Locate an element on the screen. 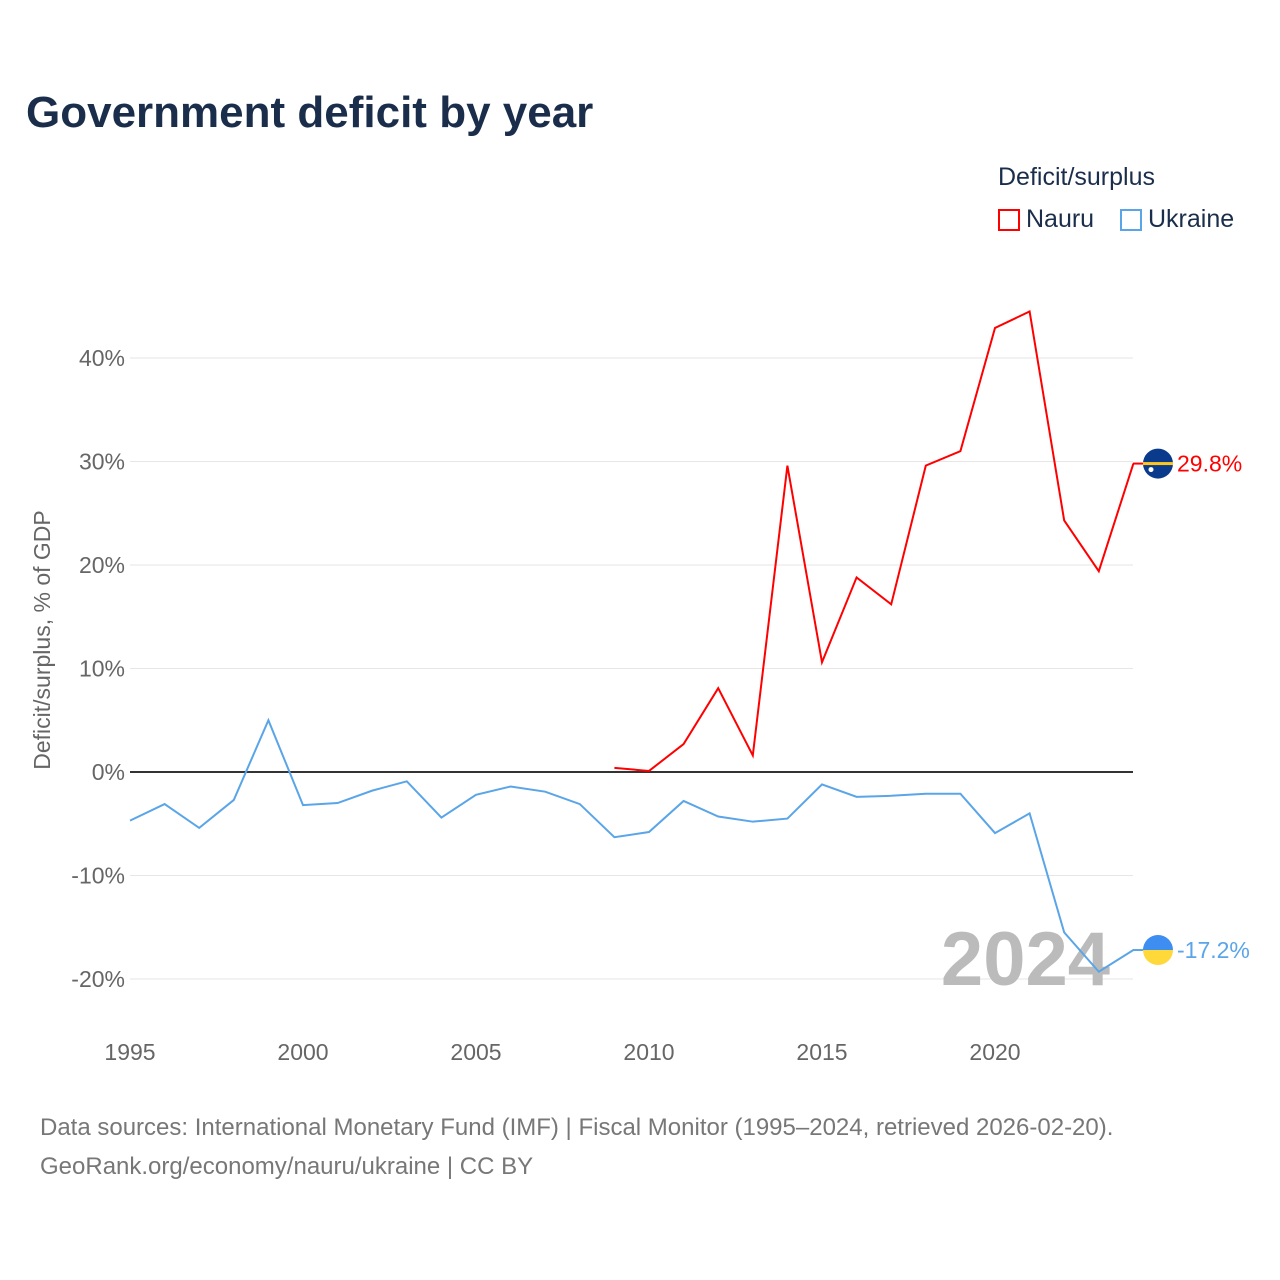  legend-item-ukraine: Ukraine is located at coordinates (1177, 219).